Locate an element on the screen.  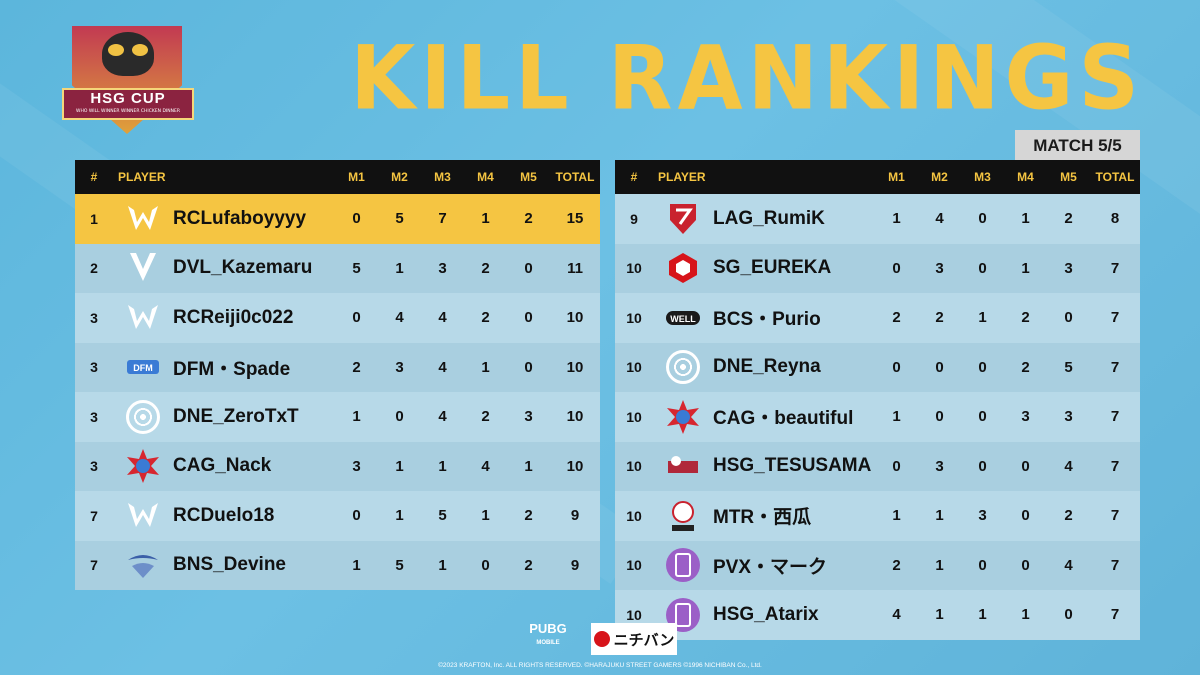
burst-icon is located at coordinates (143, 466).